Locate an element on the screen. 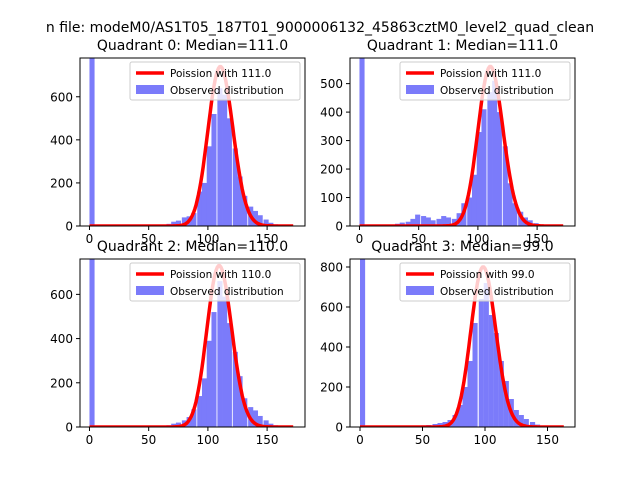 This screenshot has width=640, height=480. legend: Poission with 111.0 Observed distribution is located at coordinates (215, 81).